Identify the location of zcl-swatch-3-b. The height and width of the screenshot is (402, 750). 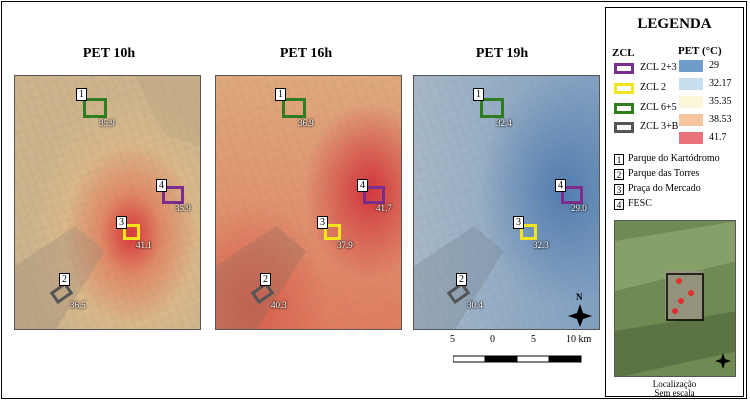
(624, 127).